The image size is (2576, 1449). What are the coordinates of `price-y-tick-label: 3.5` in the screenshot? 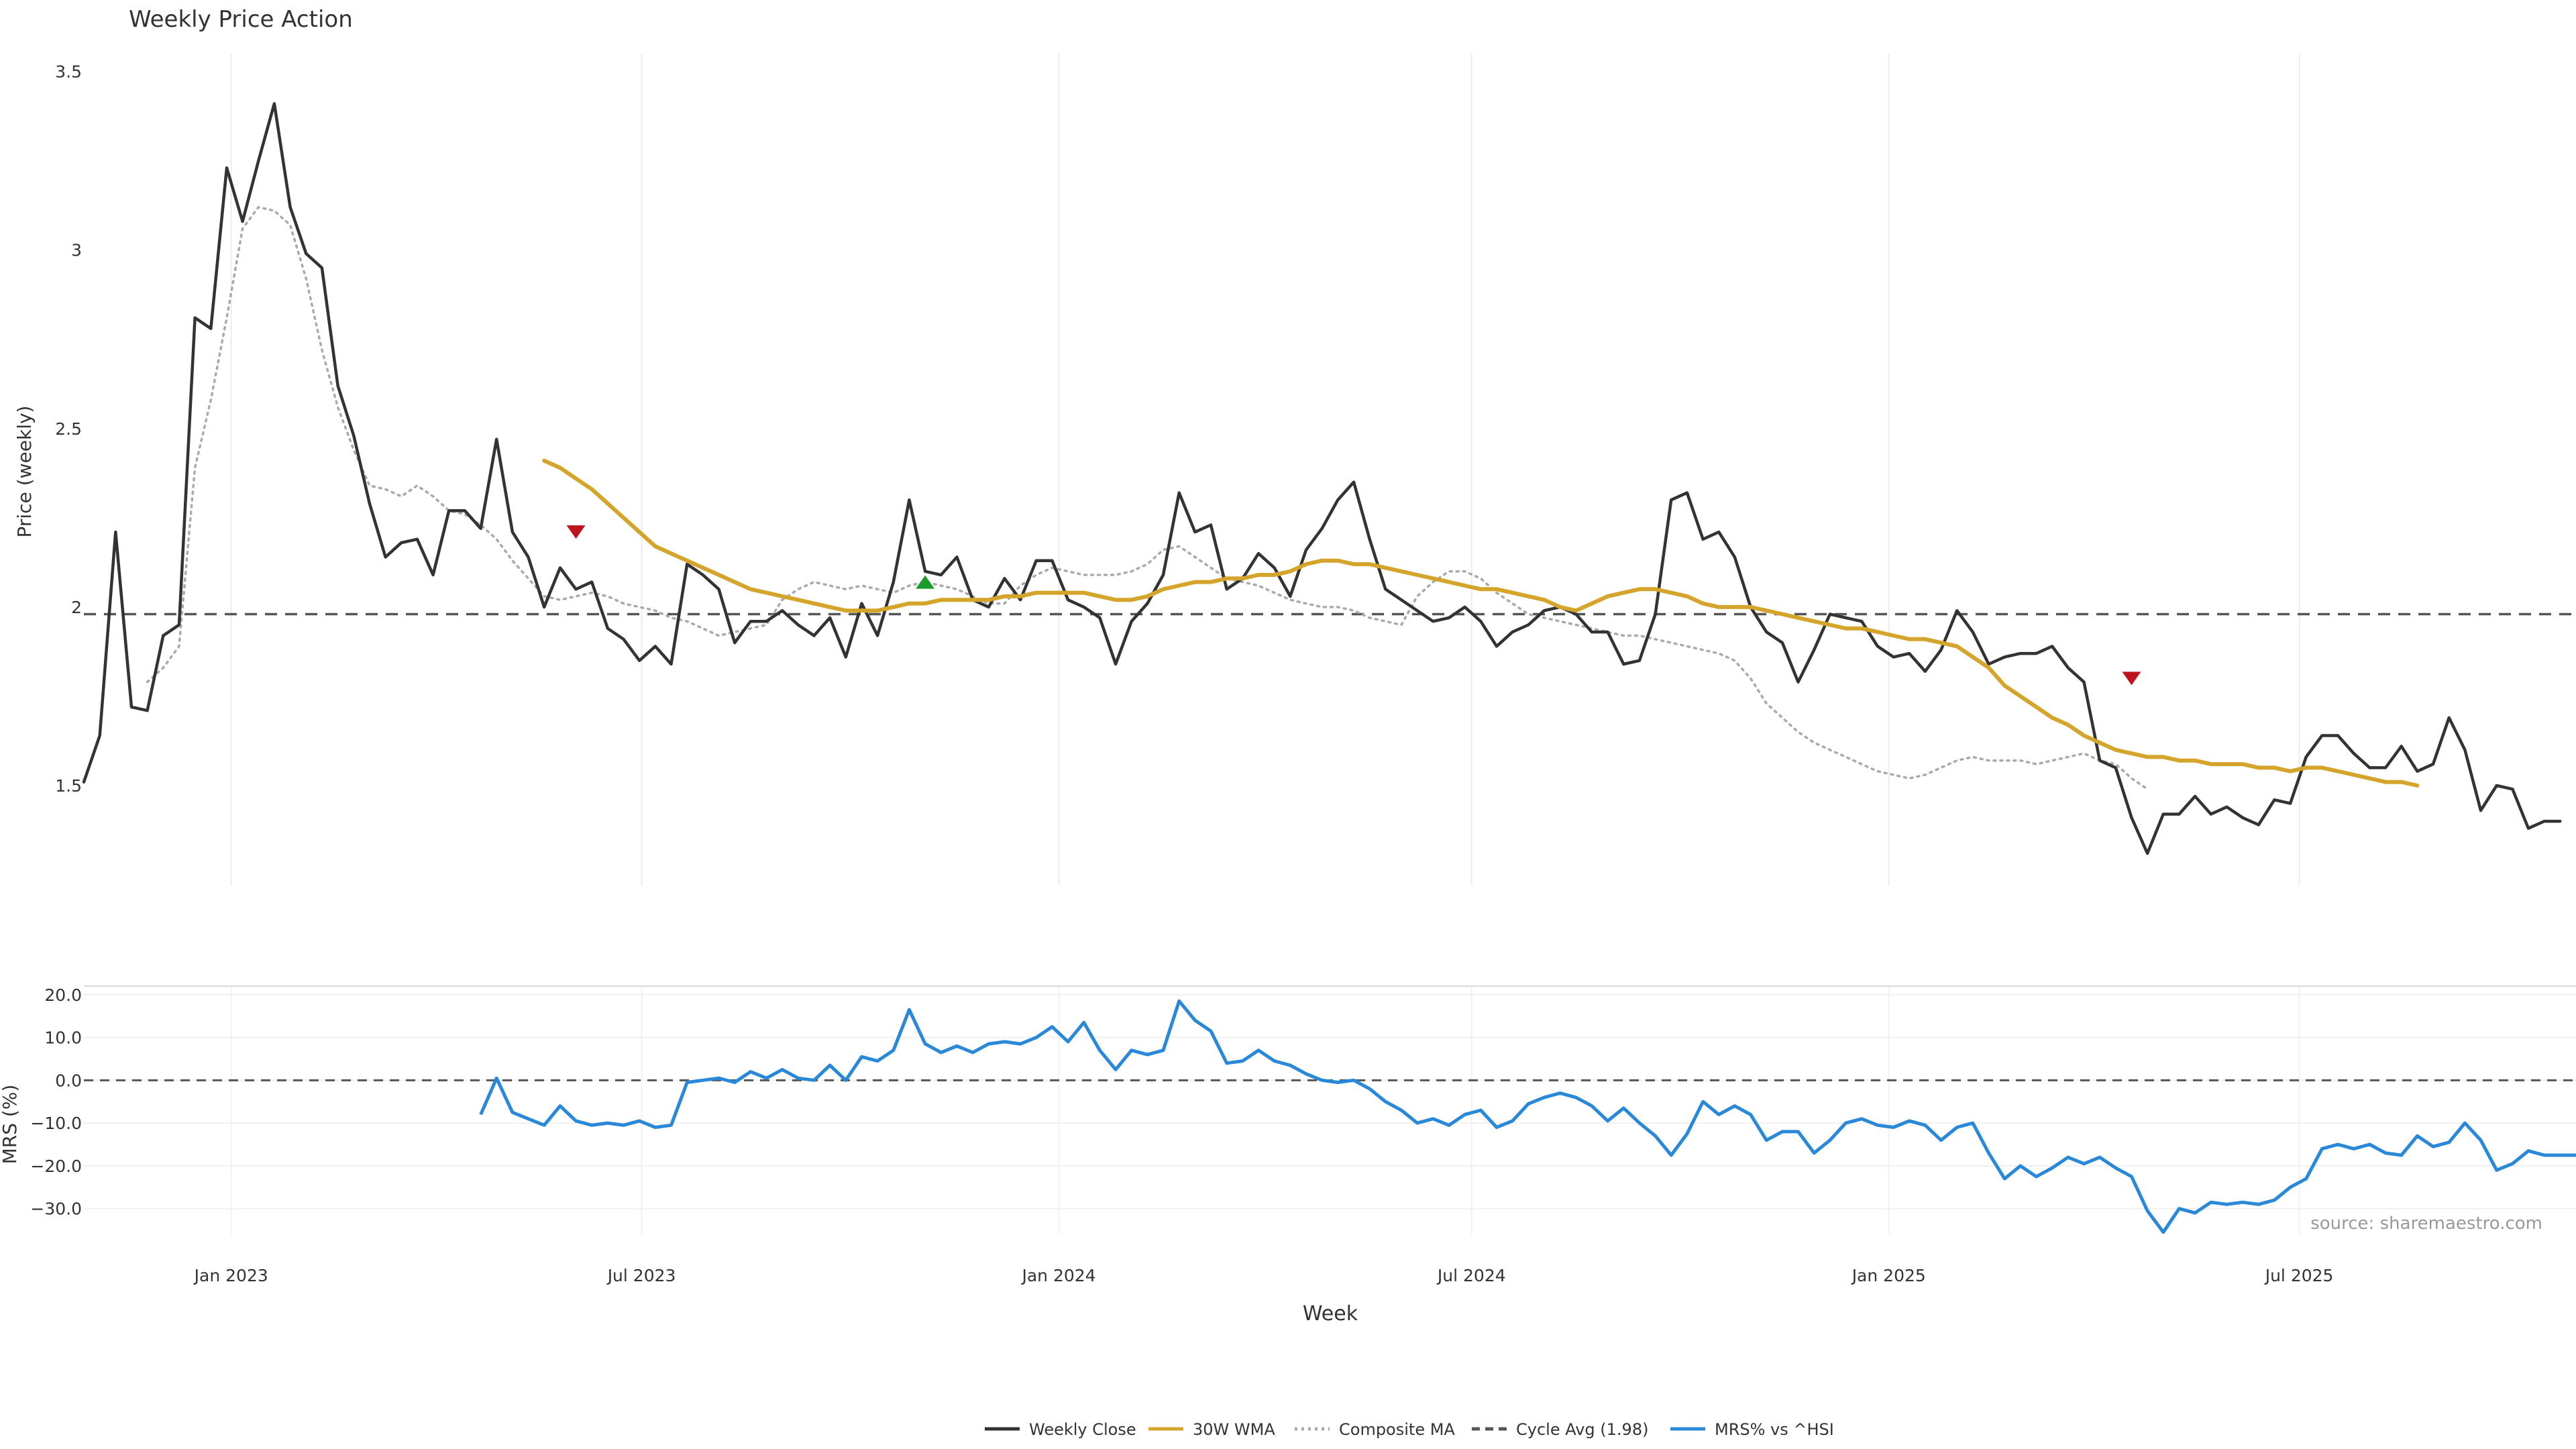 It's located at (68, 72).